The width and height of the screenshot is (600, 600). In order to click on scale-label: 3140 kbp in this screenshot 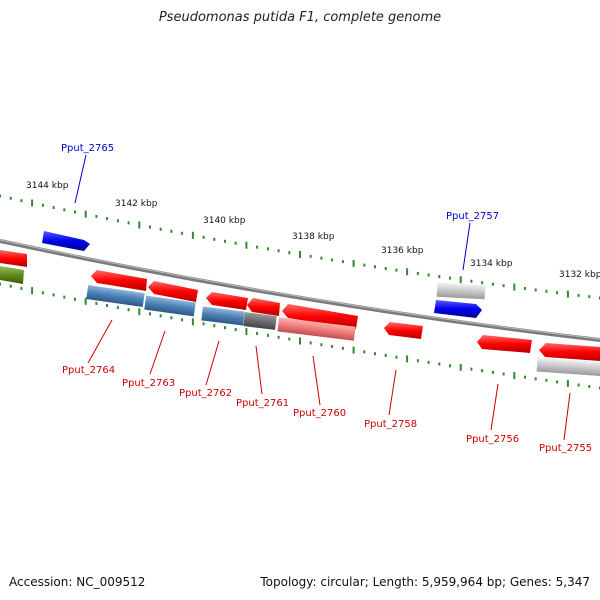, I will do `click(224, 221)`.